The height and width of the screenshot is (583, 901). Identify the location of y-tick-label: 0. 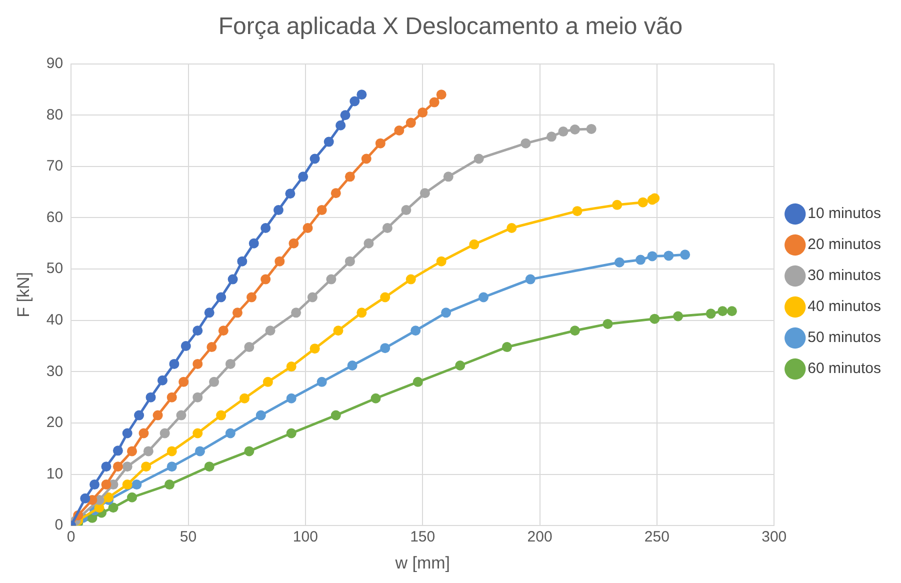
(59, 525).